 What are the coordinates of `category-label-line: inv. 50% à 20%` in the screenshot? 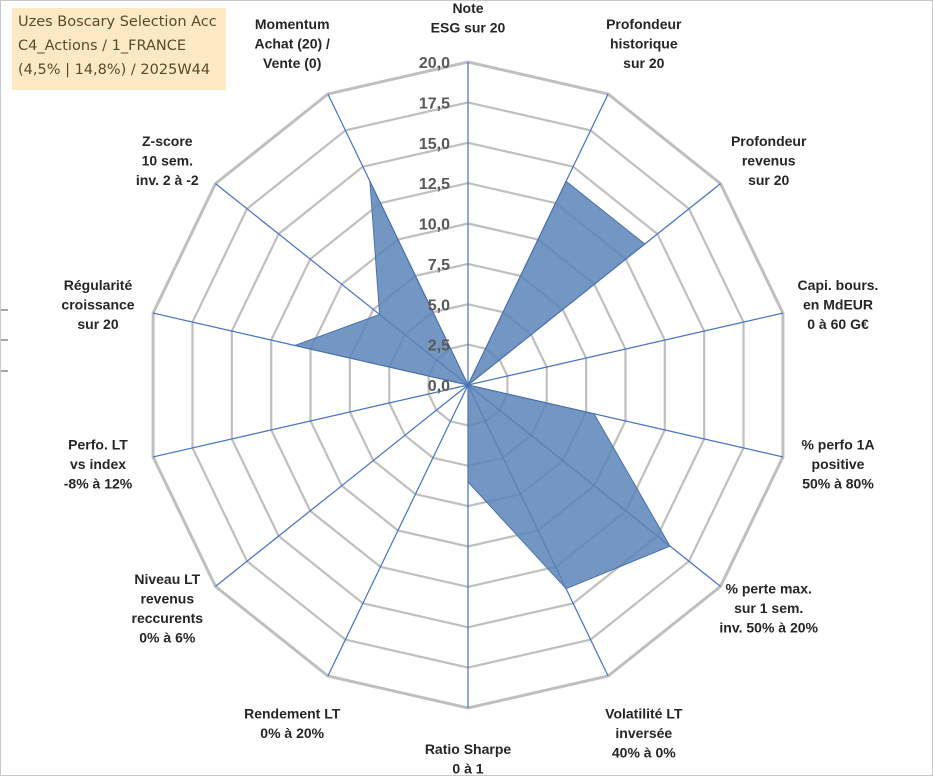 It's located at (768, 628).